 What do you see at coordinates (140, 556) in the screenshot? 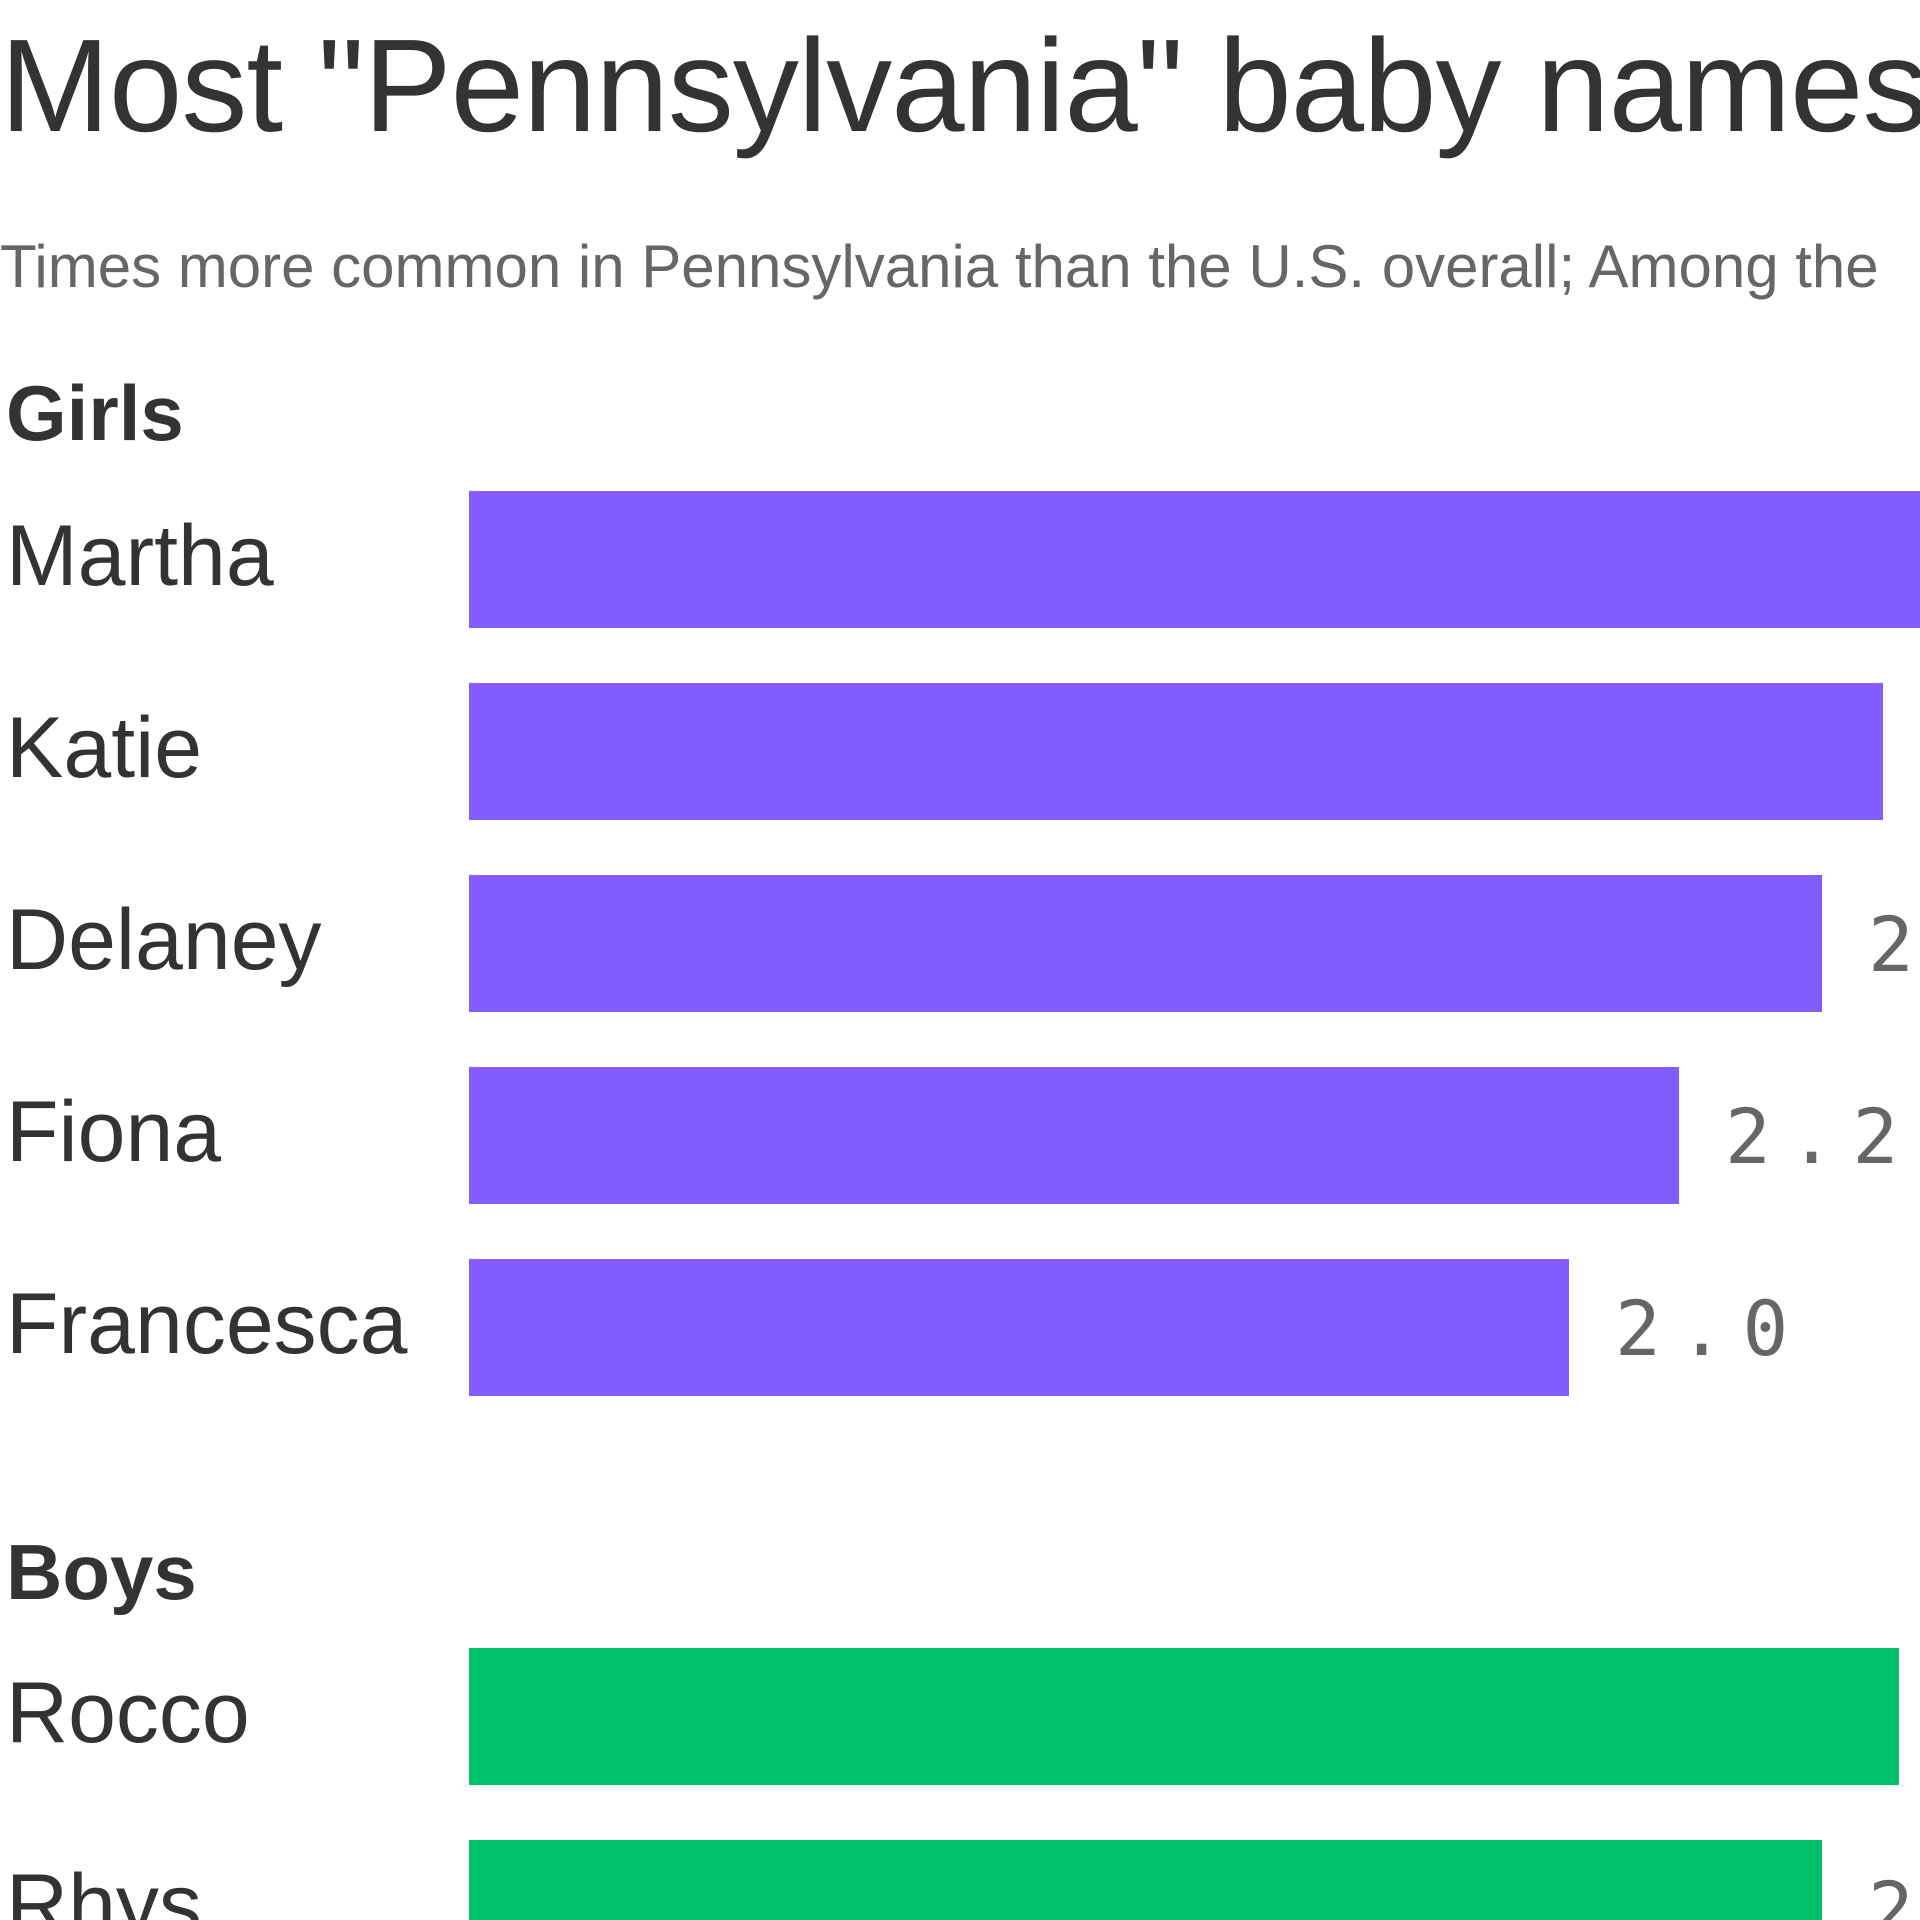
I see `category-label: Martha` at bounding box center [140, 556].